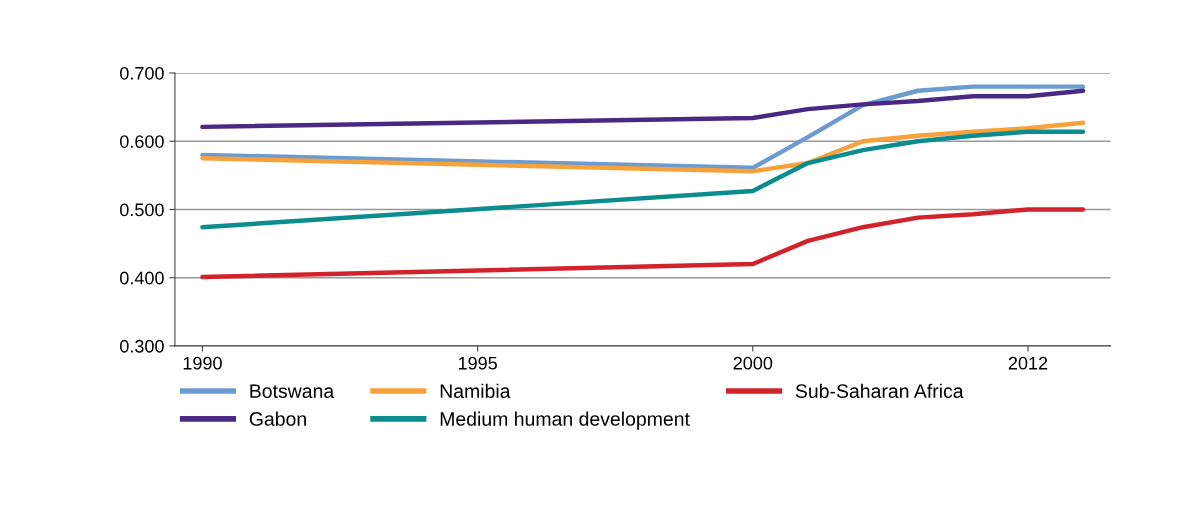 The image size is (1198, 514). What do you see at coordinates (142, 73) in the screenshot?
I see `y-tick-label: 0.700` at bounding box center [142, 73].